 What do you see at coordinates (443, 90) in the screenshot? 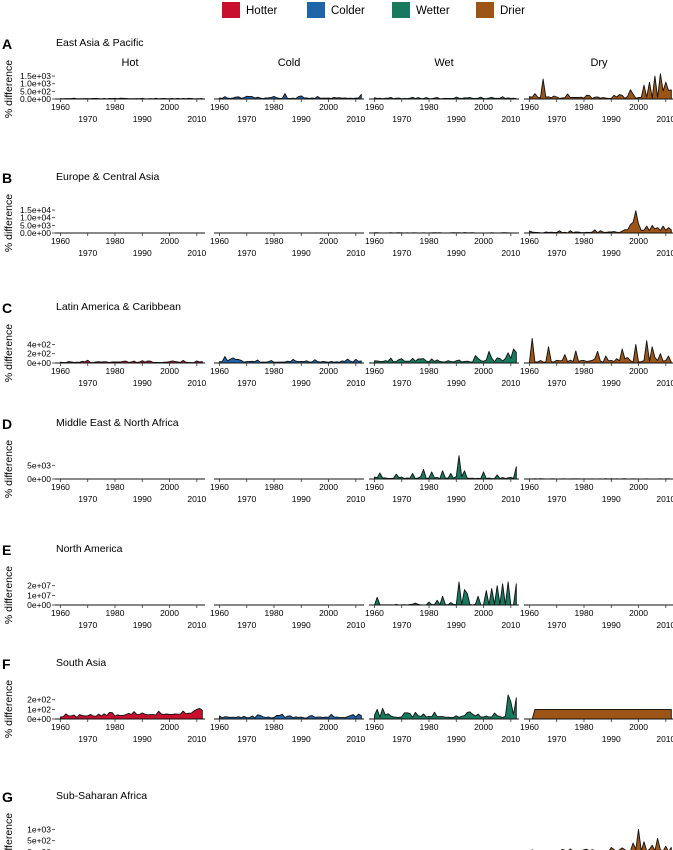
I see `facet-wet: Wet 1960 1980 2000 1970 1990 2010` at bounding box center [443, 90].